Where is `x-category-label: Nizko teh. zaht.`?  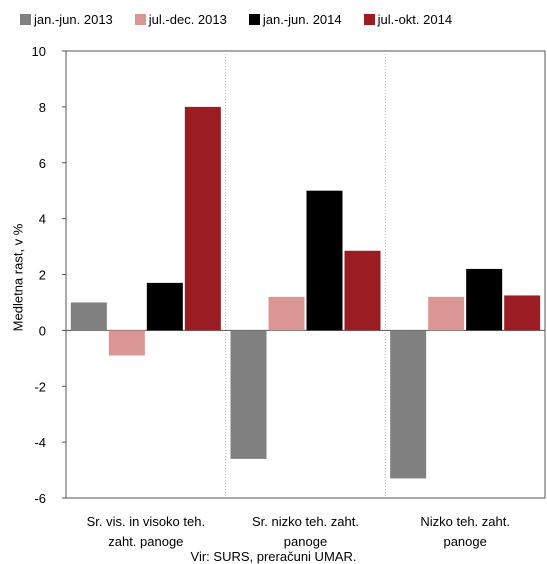
x-category-label: Nizko teh. zaht. is located at coordinates (465, 521).